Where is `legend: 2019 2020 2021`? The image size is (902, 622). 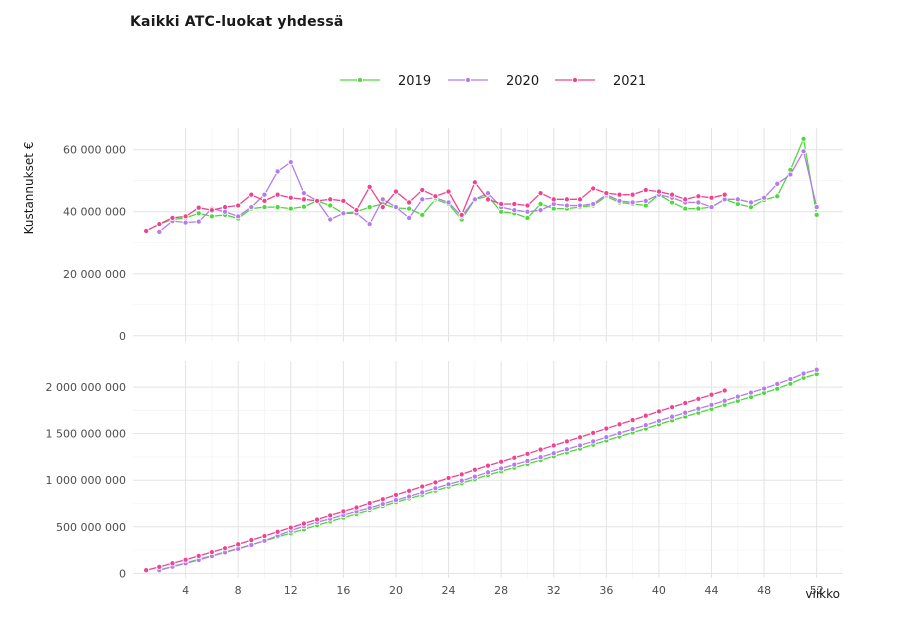 legend: 2019 2020 2021 is located at coordinates (493, 81).